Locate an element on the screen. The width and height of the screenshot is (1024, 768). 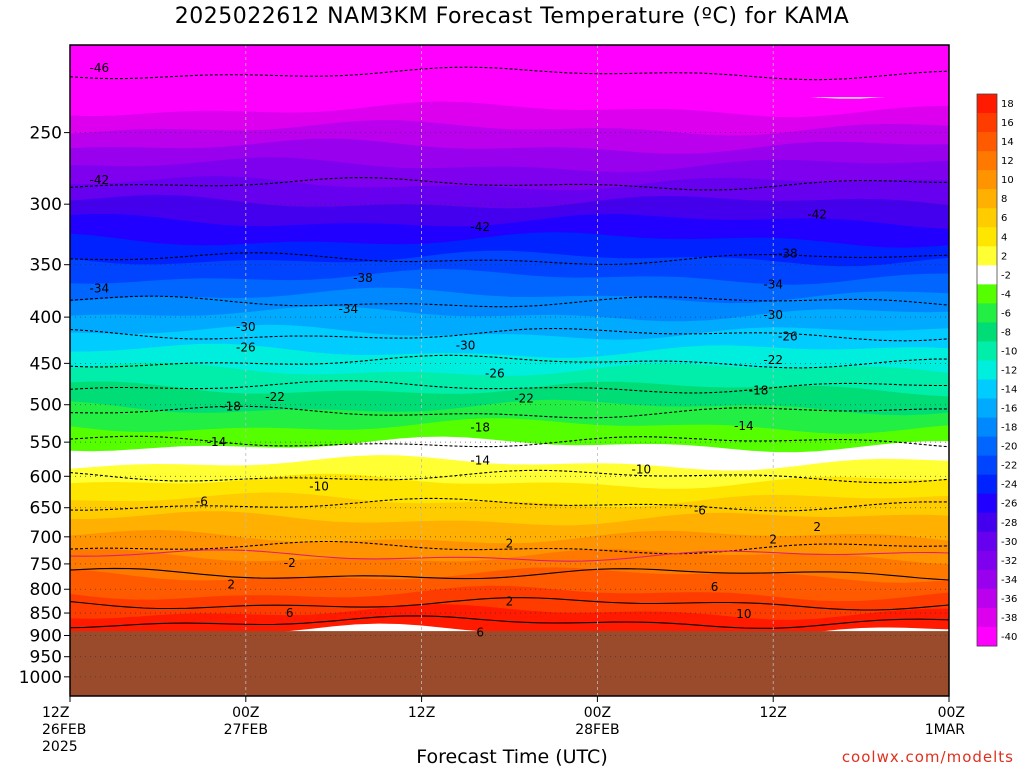
y-tick-label: 600 is located at coordinates (46, 477).